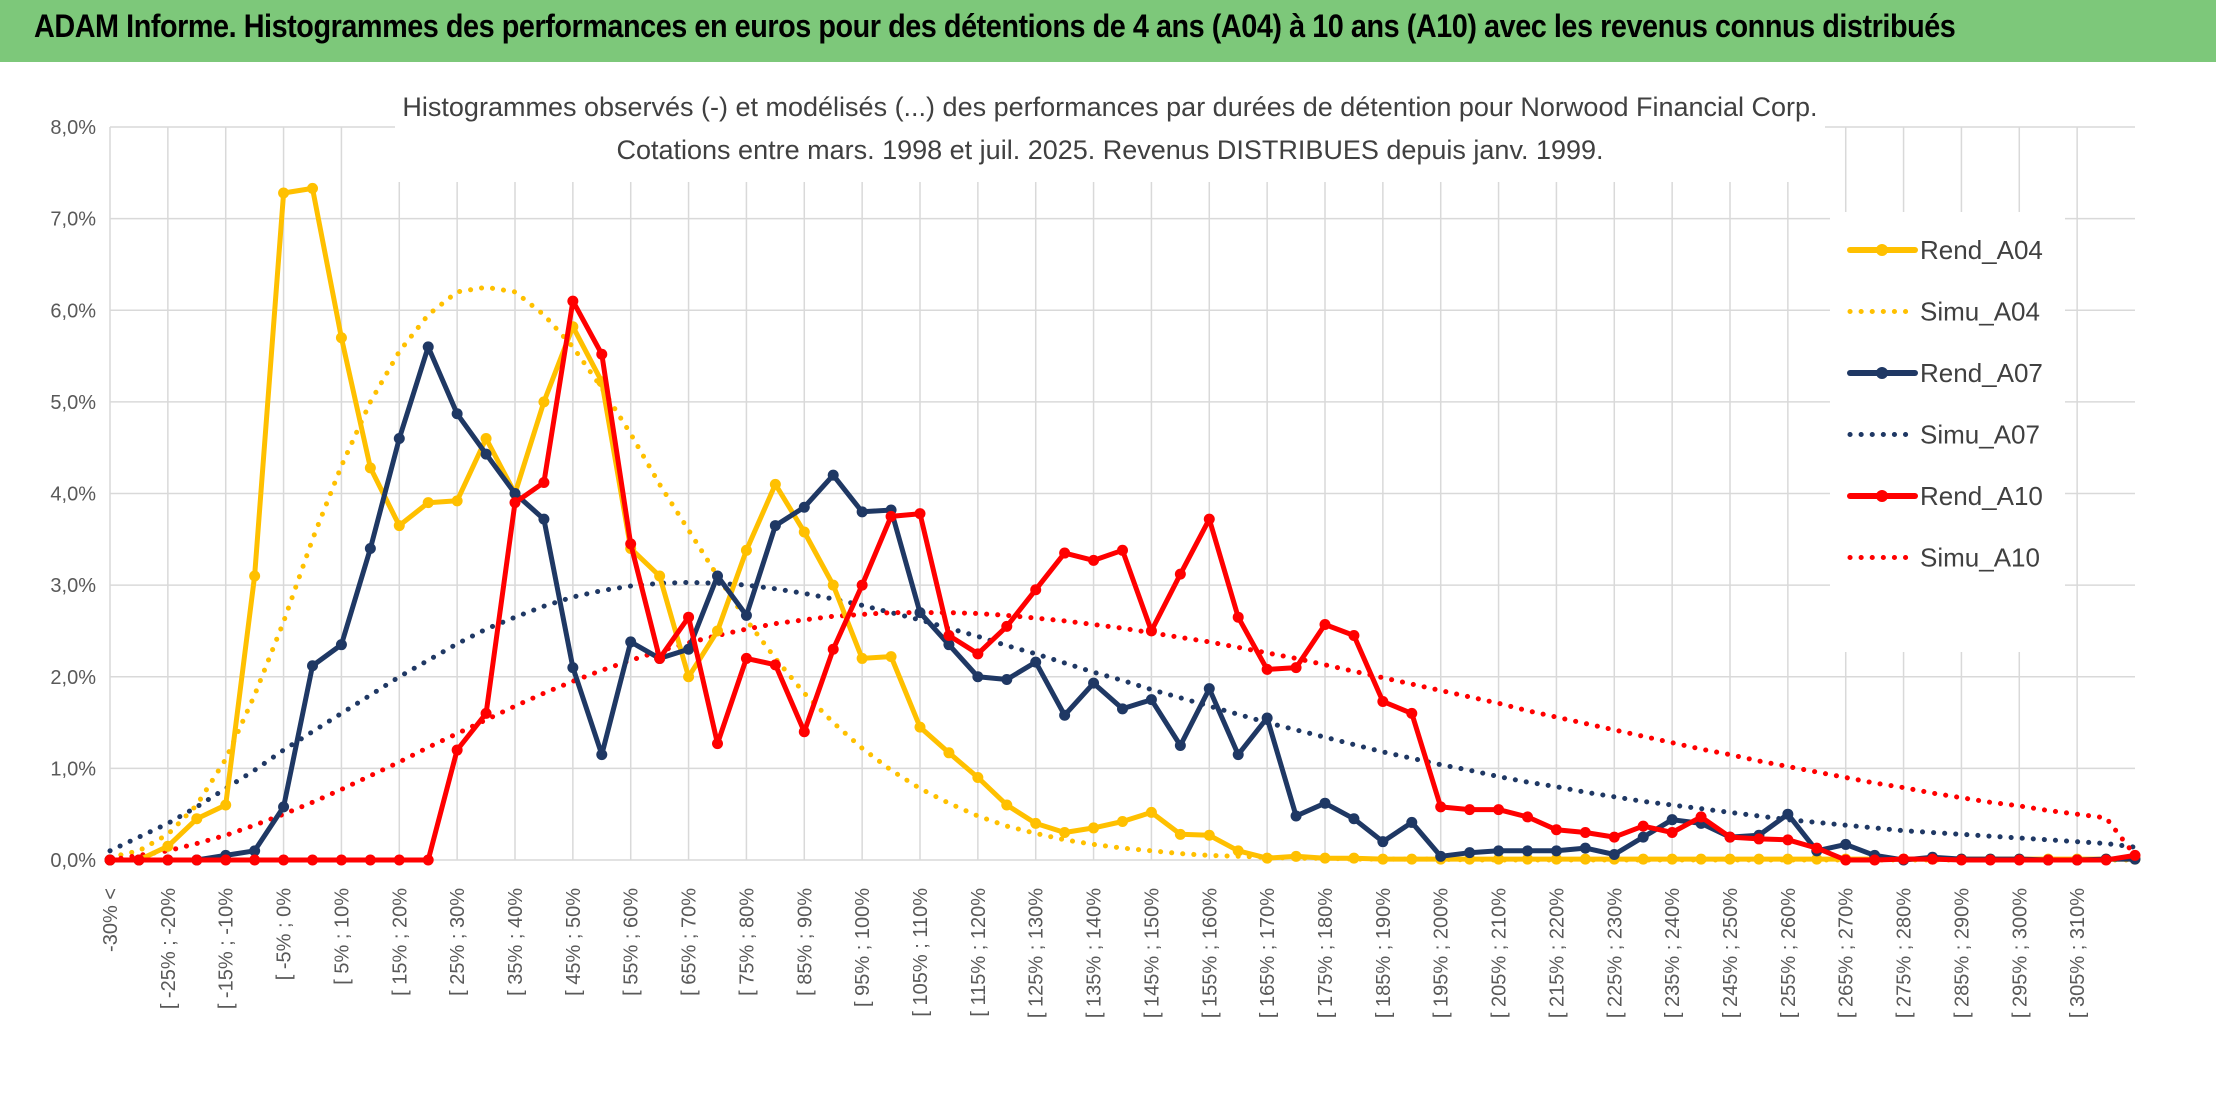 Image resolution: width=2216 pixels, height=1107 pixels. What do you see at coordinates (227, 948) in the screenshot?
I see `x-tick-label: [ -15% ; -10%` at bounding box center [227, 948].